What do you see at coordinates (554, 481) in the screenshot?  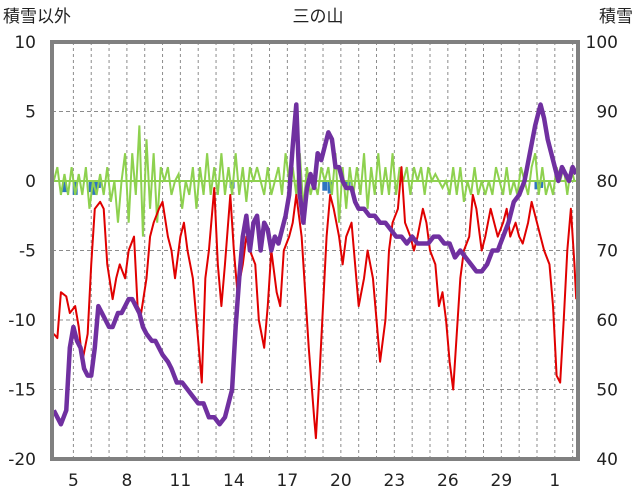 I see `x-tick-label: 1` at bounding box center [554, 481].